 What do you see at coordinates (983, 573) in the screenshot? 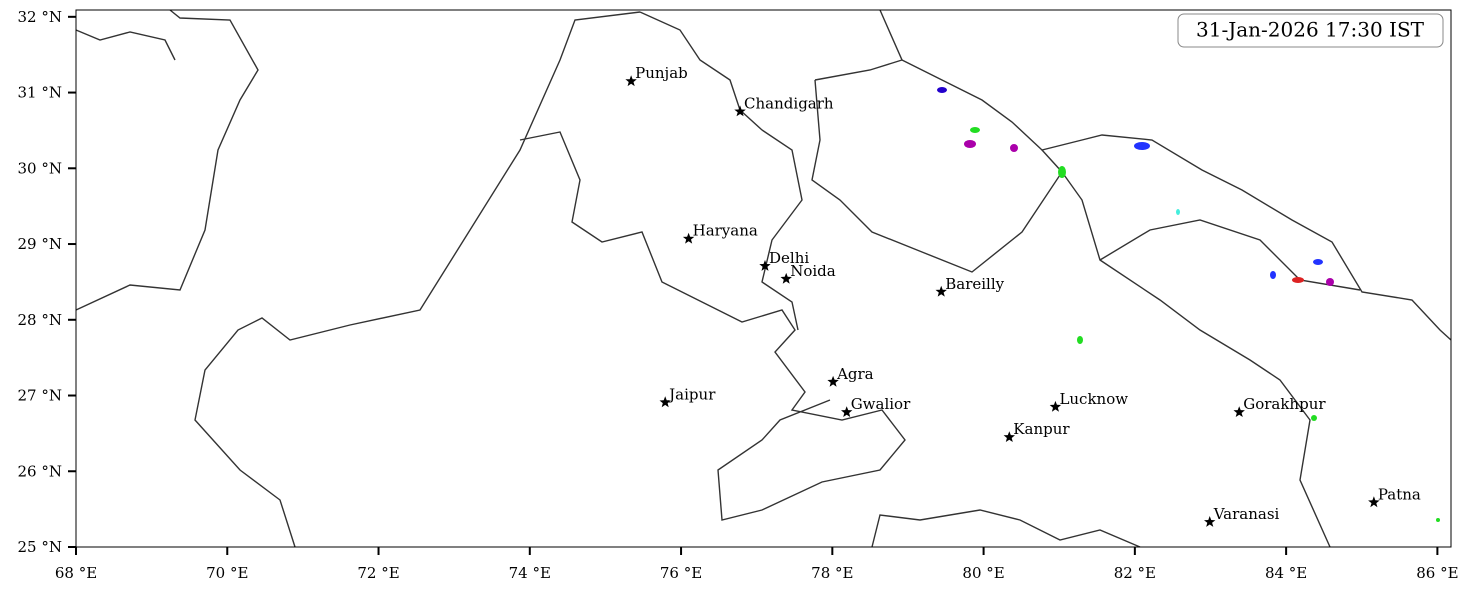
I see `x-tick-label: 80 °E` at bounding box center [983, 573].